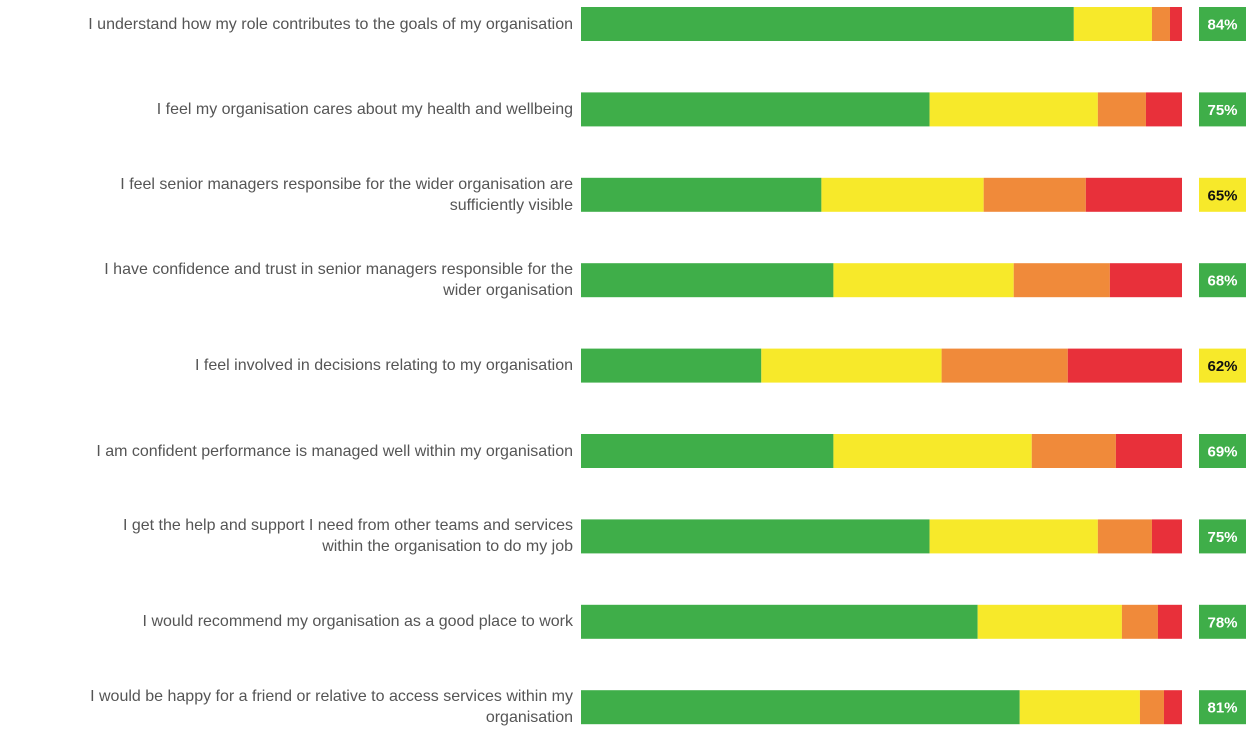 The image size is (1254, 729). I want to click on score-label: 62%, so click(1222, 366).